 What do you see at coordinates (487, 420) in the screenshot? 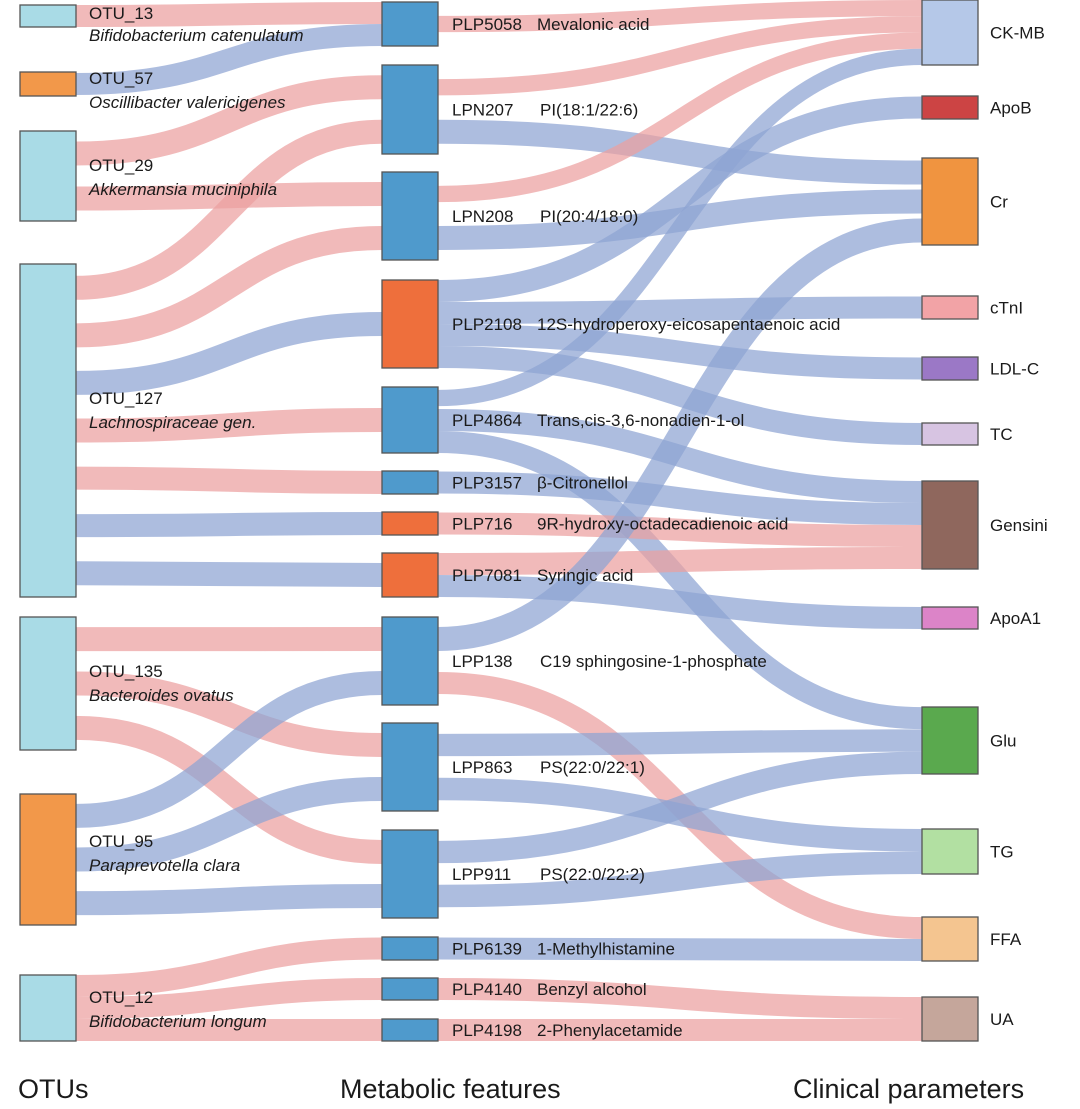
I see `met-id-plp4864: PLP4864` at bounding box center [487, 420].